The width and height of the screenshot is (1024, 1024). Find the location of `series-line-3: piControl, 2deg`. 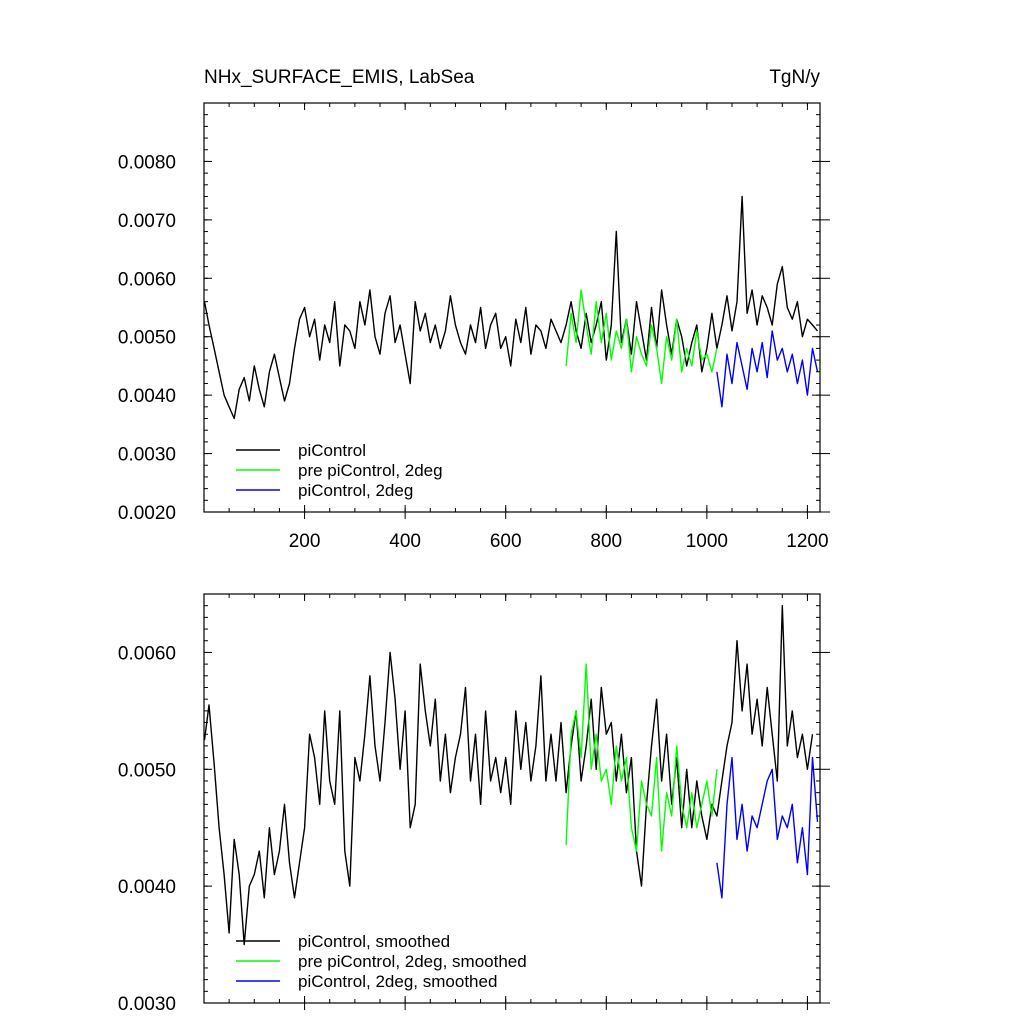

series-line-3: piControl, 2deg is located at coordinates (767, 369).